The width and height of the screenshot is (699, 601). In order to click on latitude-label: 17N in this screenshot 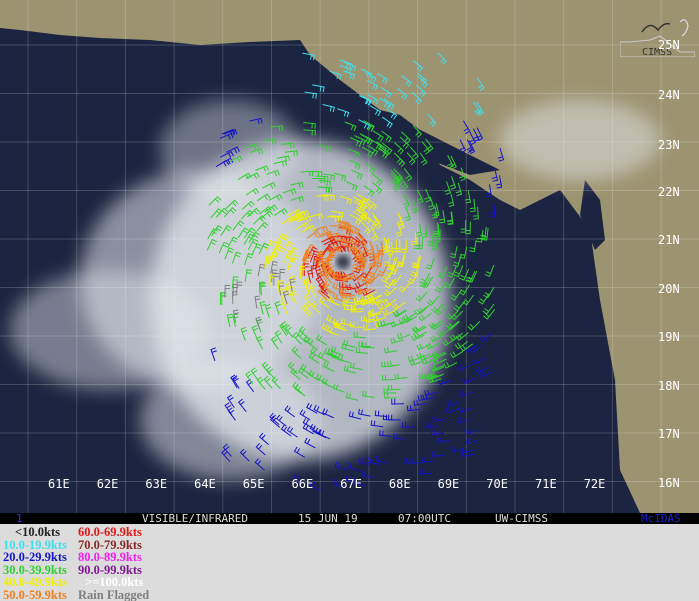, I will do `click(669, 434)`.